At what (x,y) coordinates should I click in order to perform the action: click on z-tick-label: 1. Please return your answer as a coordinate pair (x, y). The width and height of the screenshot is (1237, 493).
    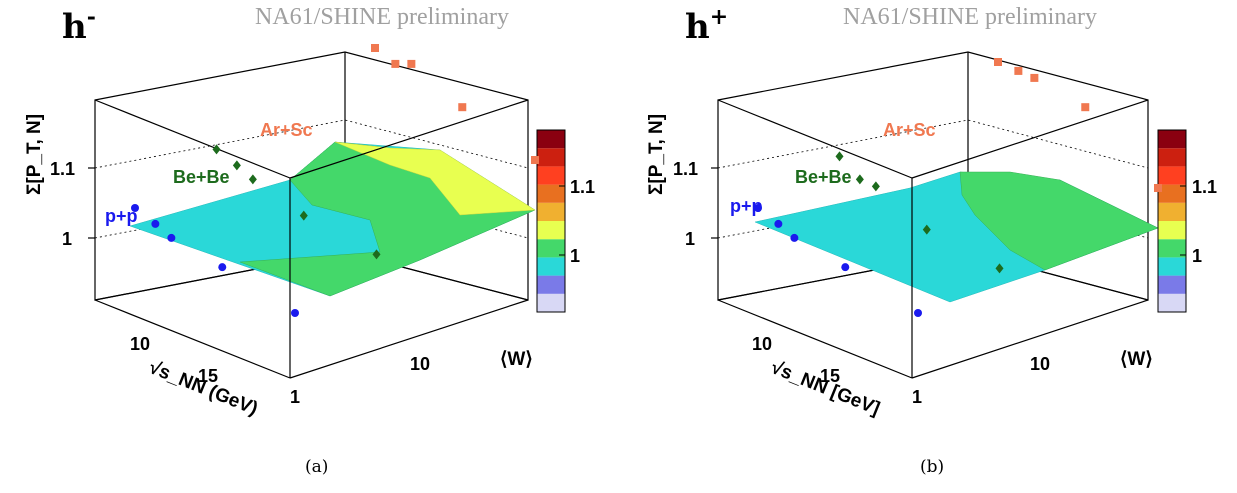
    Looking at the image, I should click on (67, 239).